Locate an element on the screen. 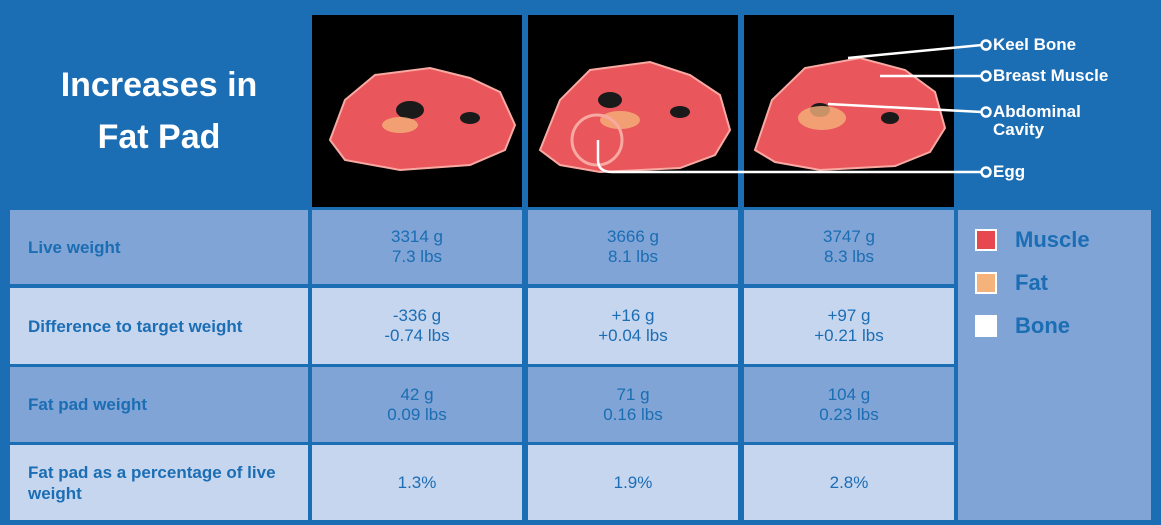 This screenshot has height=525, width=1161. table-cell: 1.9% is located at coordinates (633, 482).